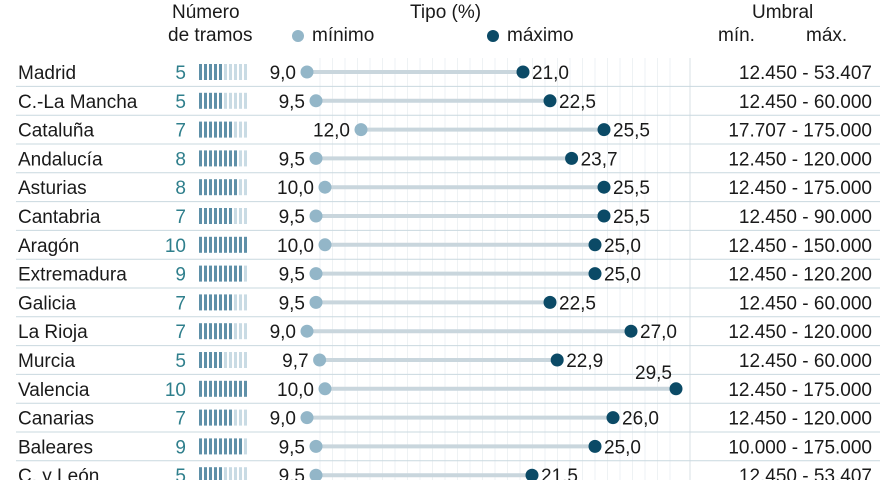  What do you see at coordinates (180, 361) in the screenshot?
I see `tramos-count: 5` at bounding box center [180, 361].